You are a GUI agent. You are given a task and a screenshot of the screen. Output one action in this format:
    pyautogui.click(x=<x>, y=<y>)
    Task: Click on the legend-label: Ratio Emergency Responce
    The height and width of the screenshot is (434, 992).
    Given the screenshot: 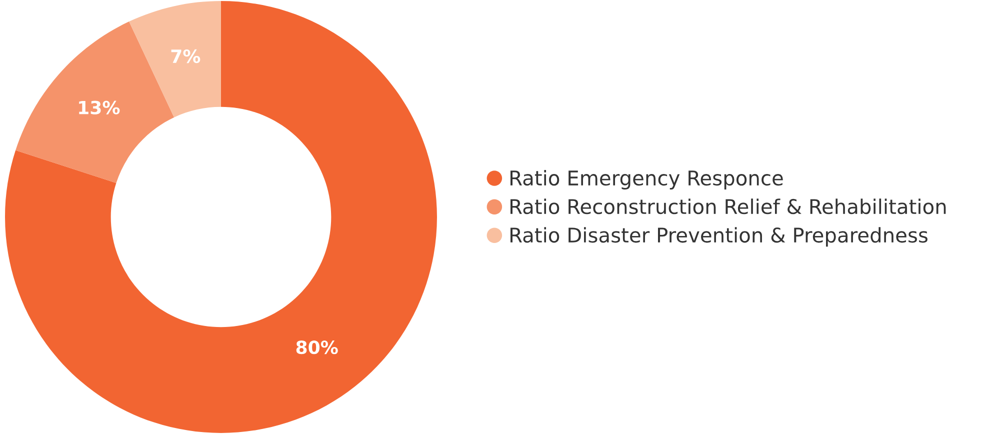 What is the action you would take?
    pyautogui.click(x=646, y=180)
    